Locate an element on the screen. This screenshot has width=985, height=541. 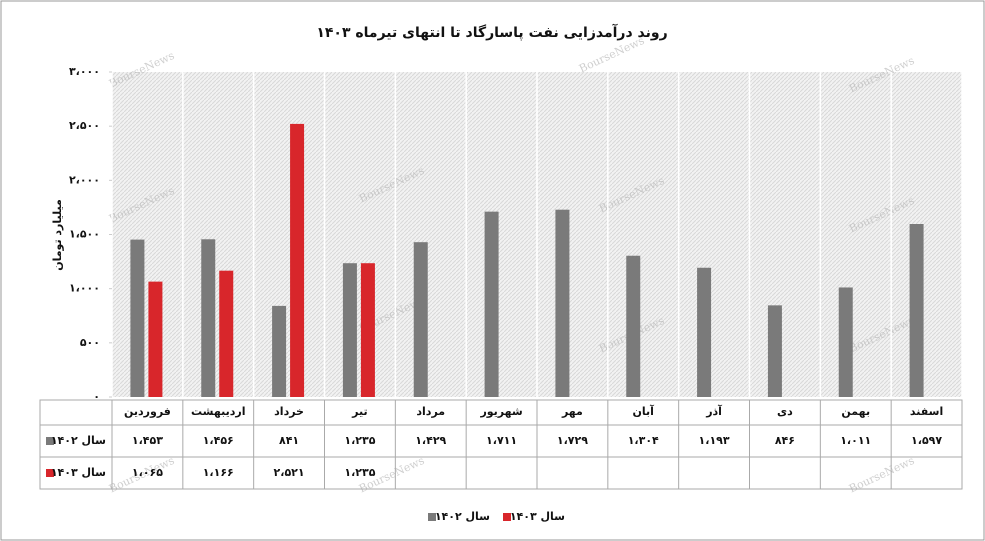
y-tick-label: ۰ is located at coordinates (96, 396).